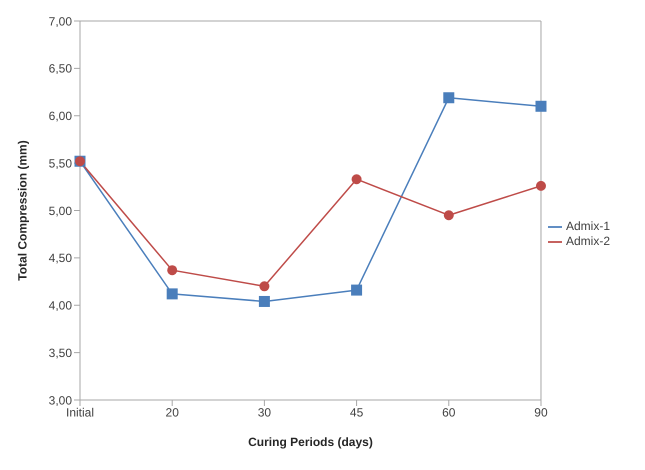 This screenshot has height=470, width=645. I want to click on y-tick-label: 6,00, so click(60, 116).